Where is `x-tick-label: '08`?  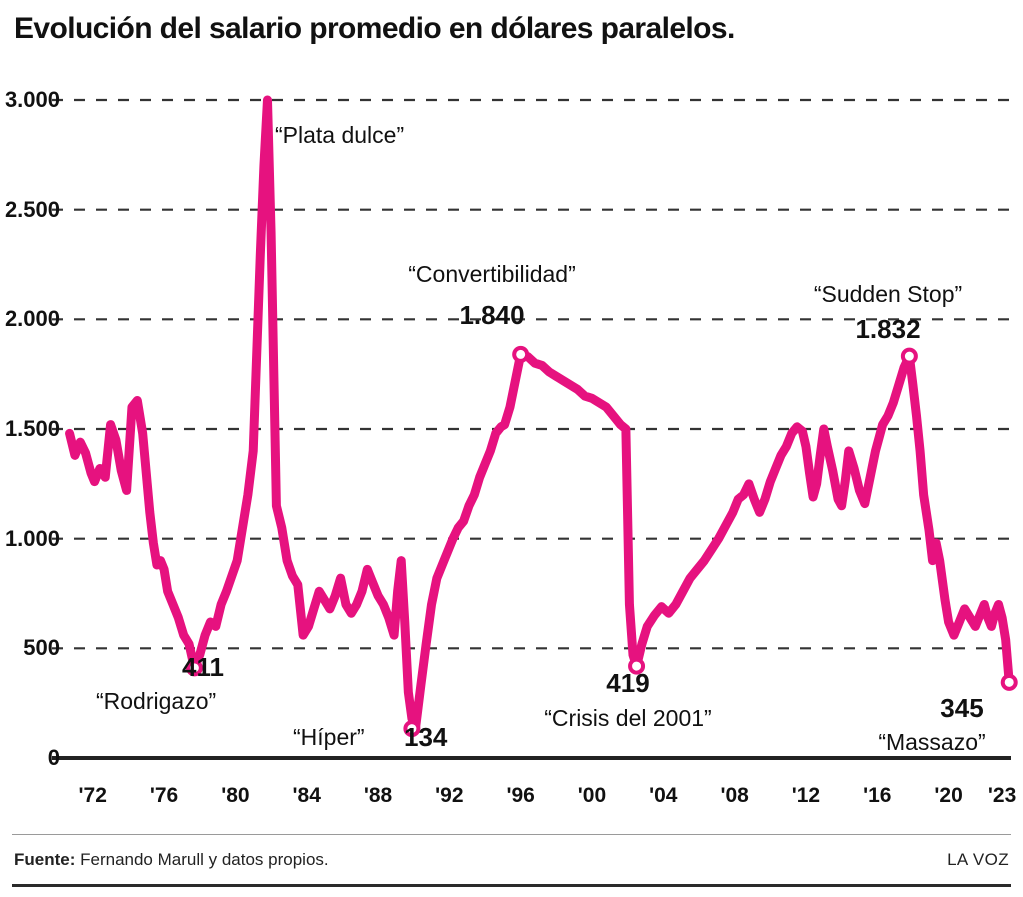
x-tick-label: '08 is located at coordinates (734, 795).